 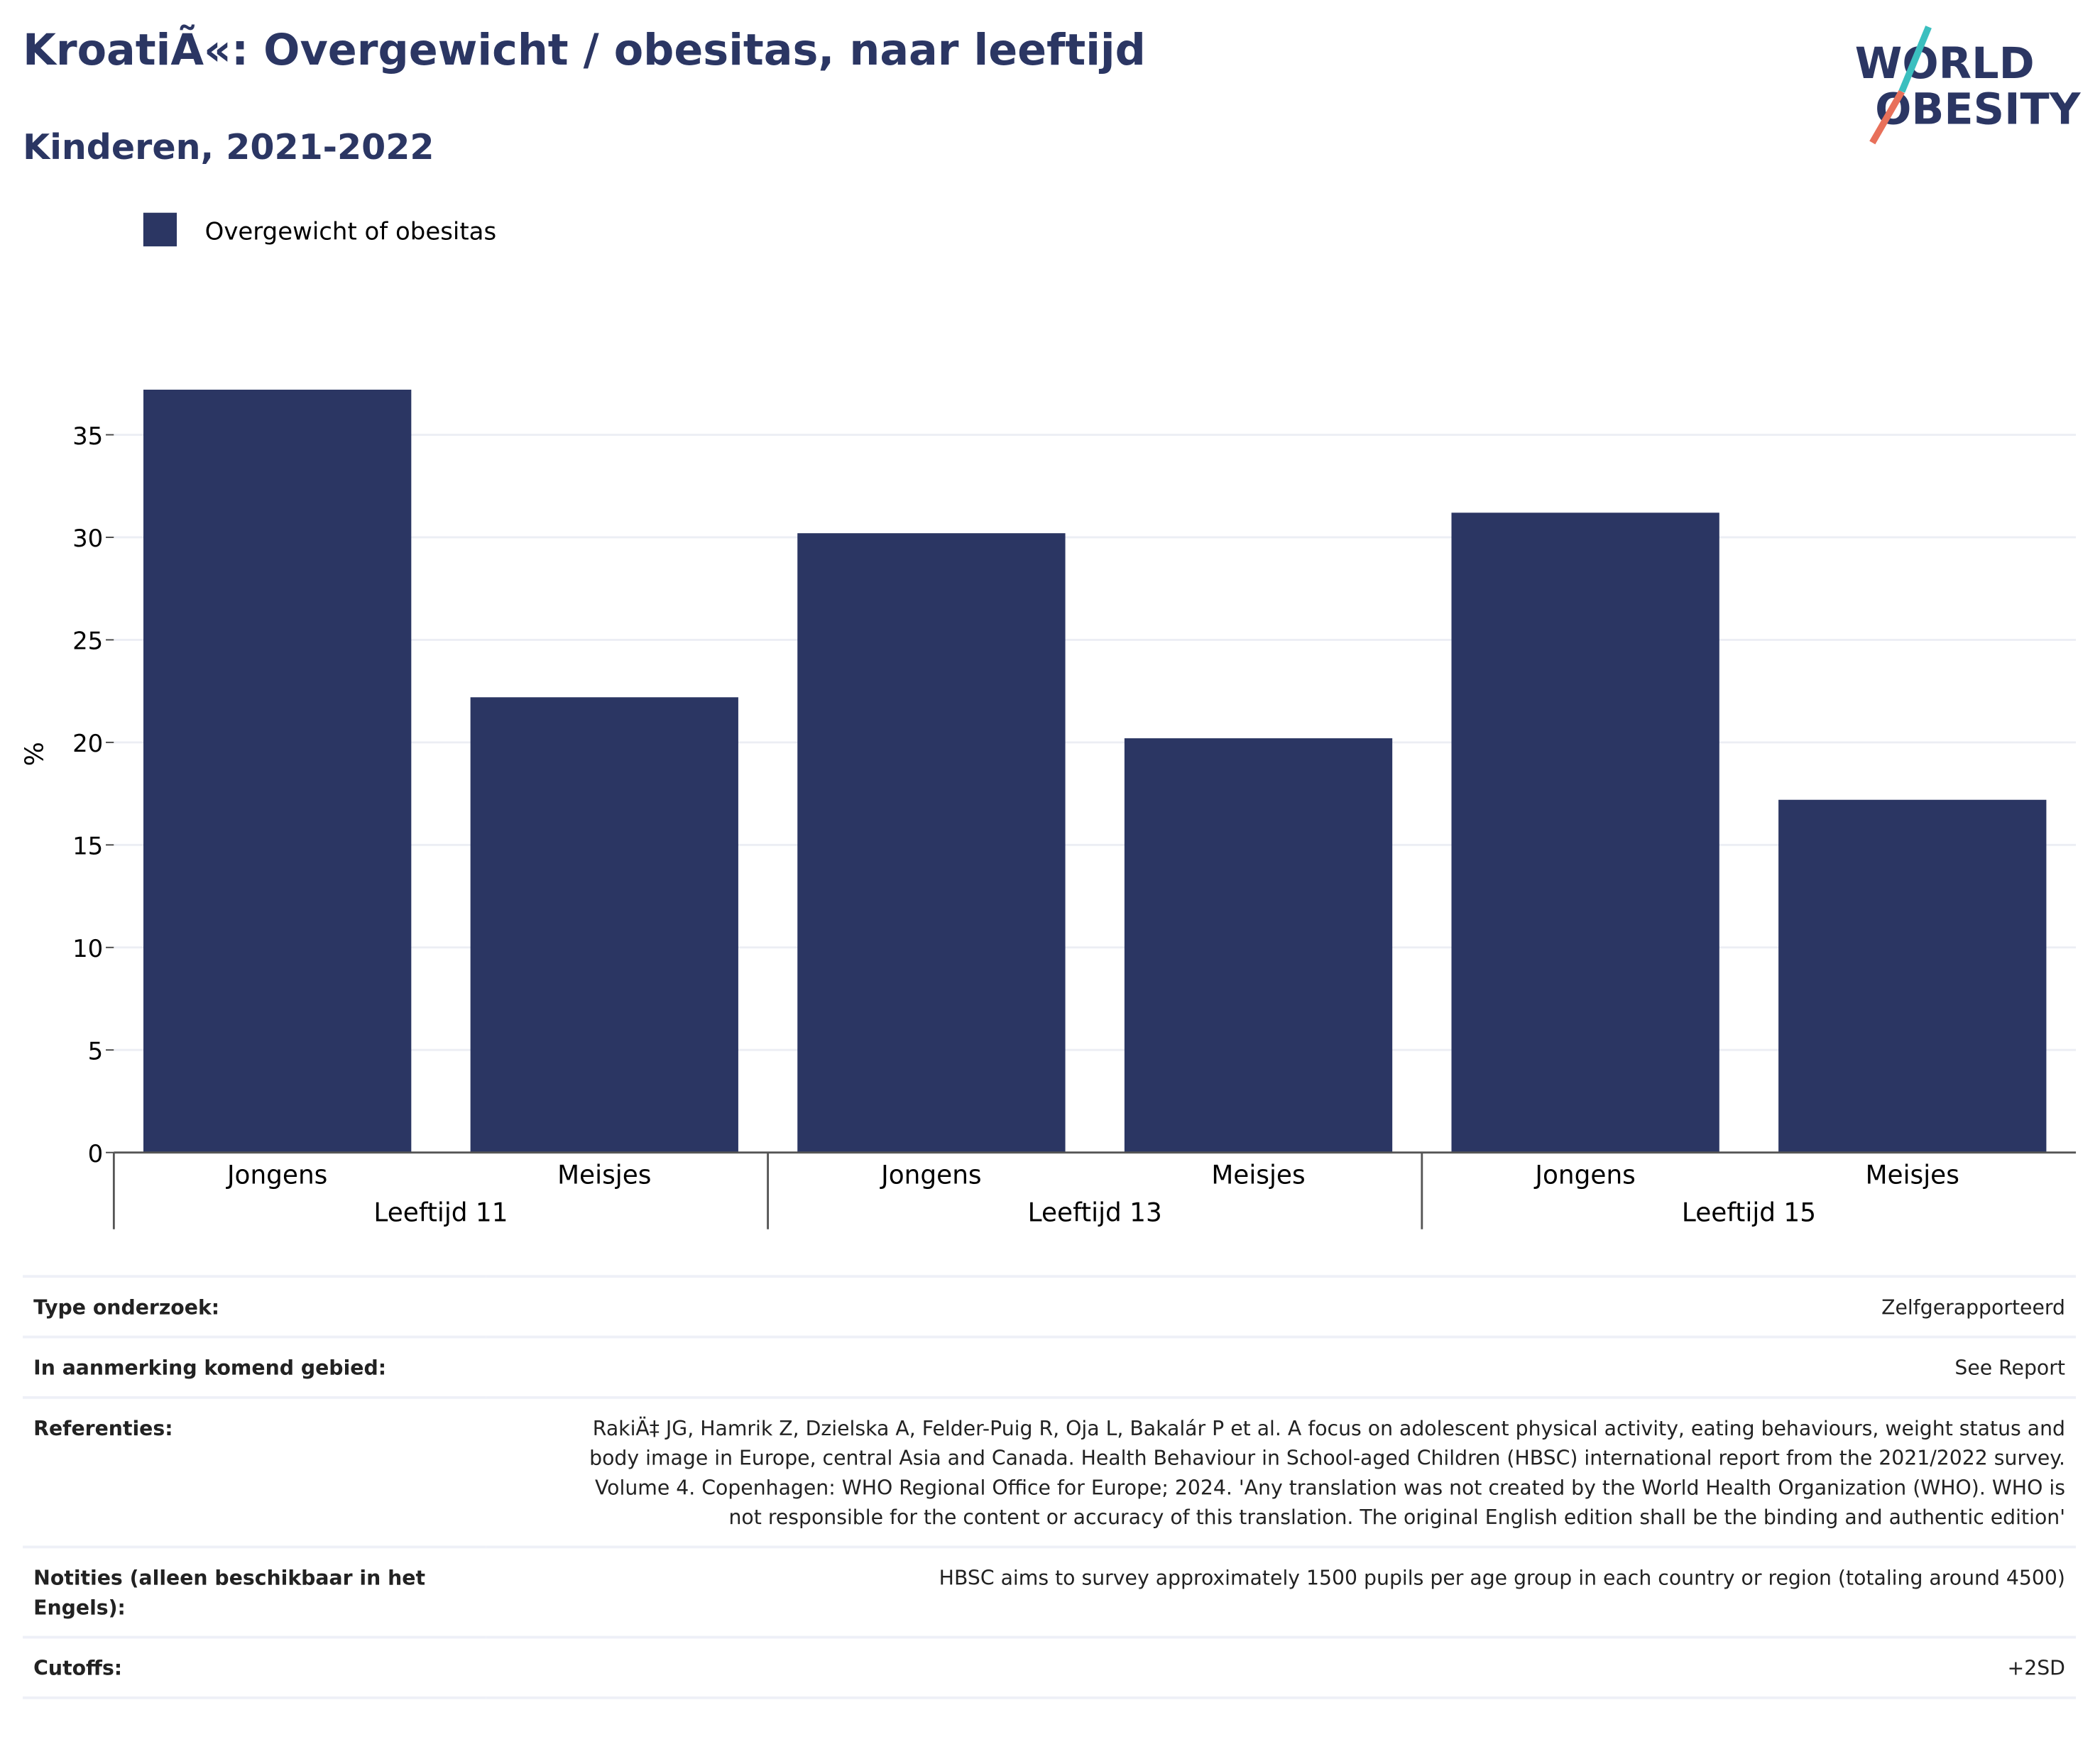 I want to click on y-tick-label: 20, so click(x=87, y=744).